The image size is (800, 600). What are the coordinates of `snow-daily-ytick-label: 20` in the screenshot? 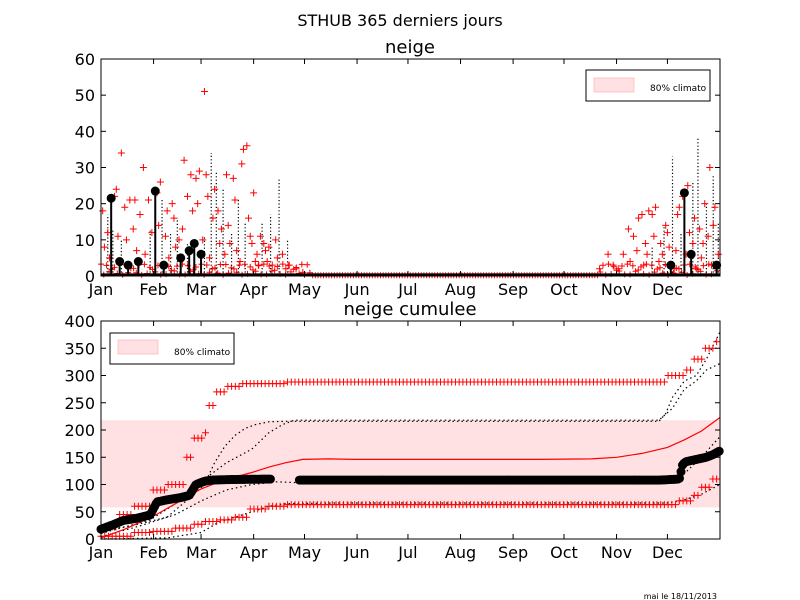 It's located at (85, 204).